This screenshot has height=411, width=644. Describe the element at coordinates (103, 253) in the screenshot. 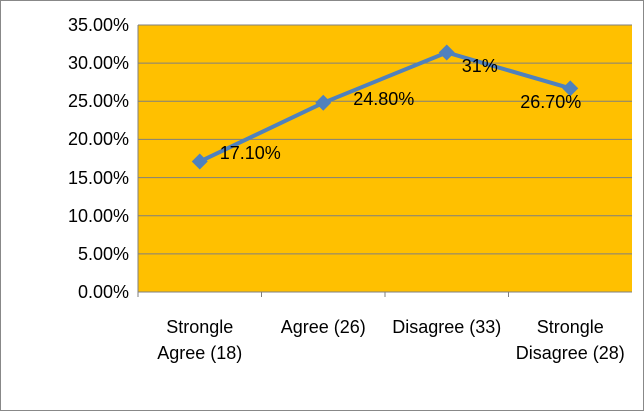

I see `y-tick-label: 5.00%` at that location.